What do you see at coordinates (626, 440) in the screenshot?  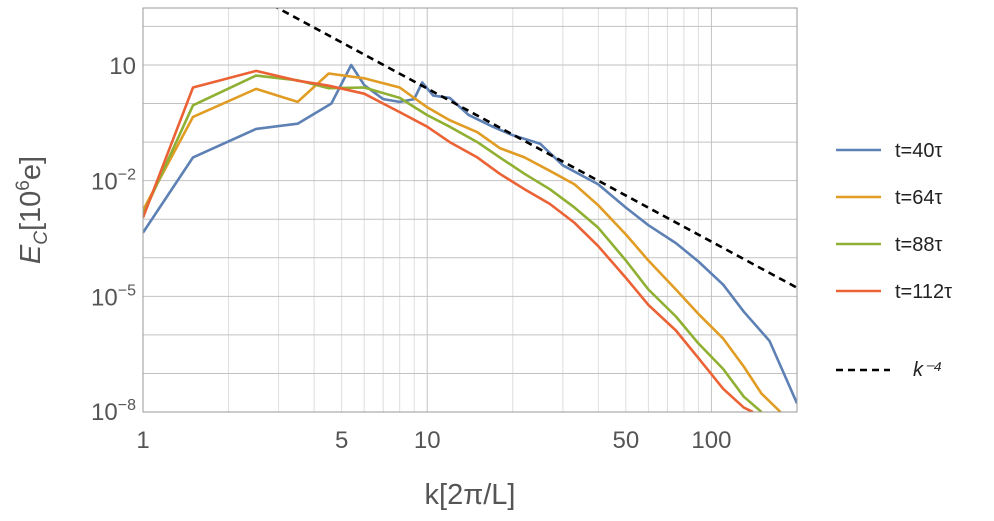 I see `x-tick-label: 50` at bounding box center [626, 440].